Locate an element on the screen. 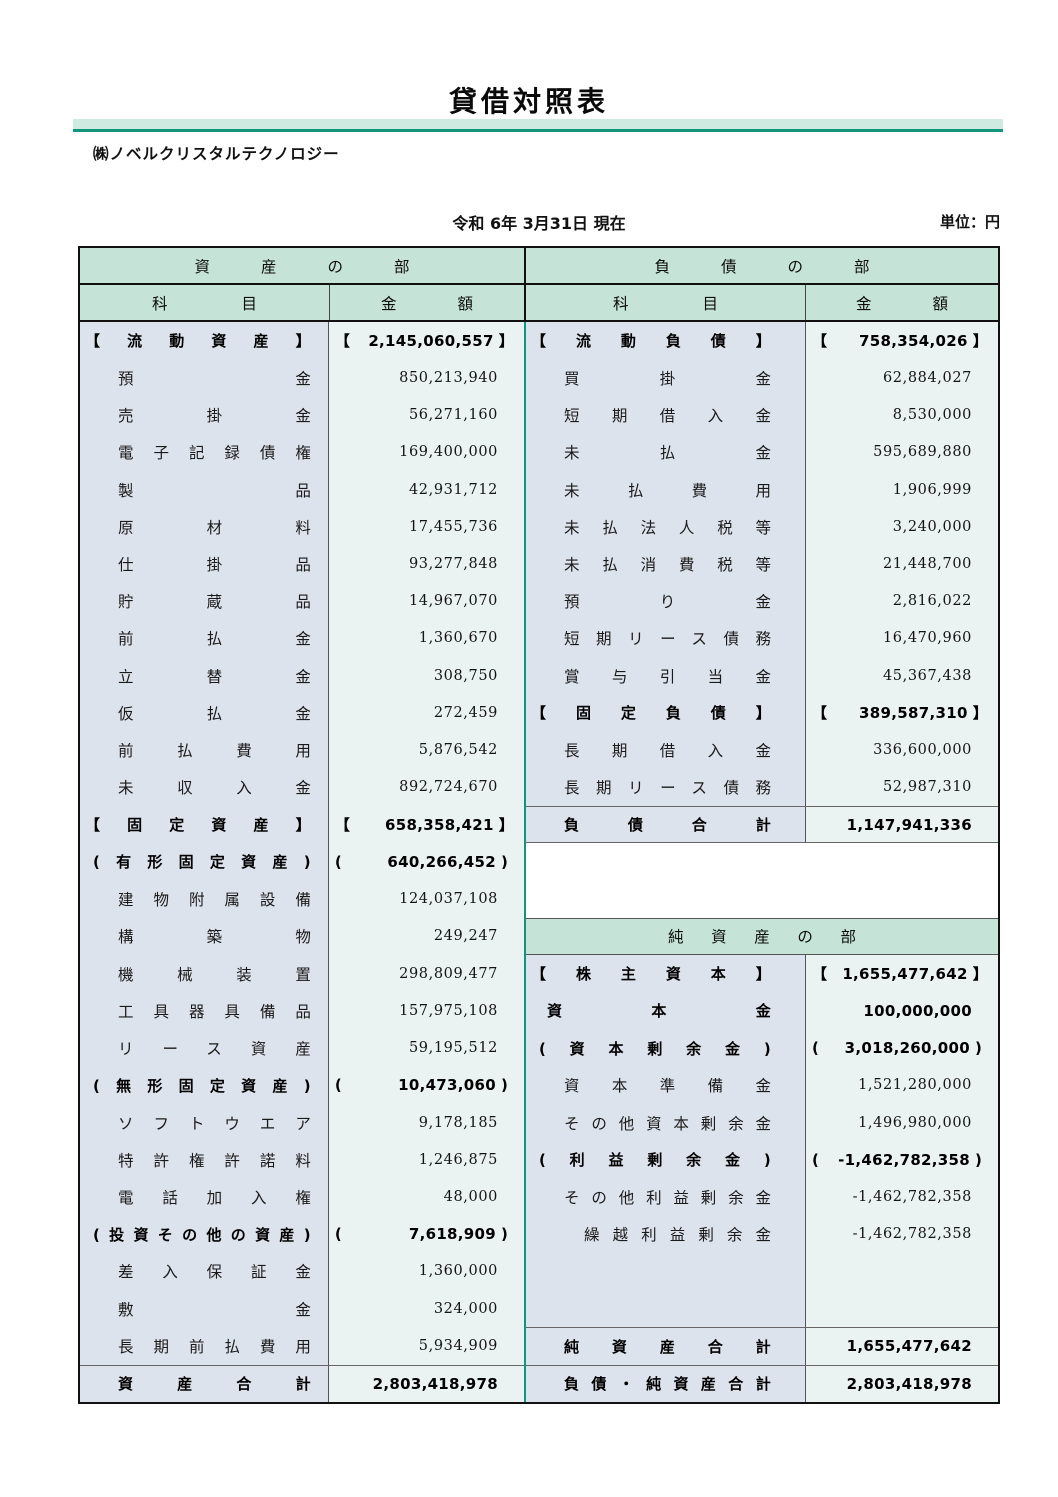  assets-amount-column-header: 金額 is located at coordinates (428, 302).